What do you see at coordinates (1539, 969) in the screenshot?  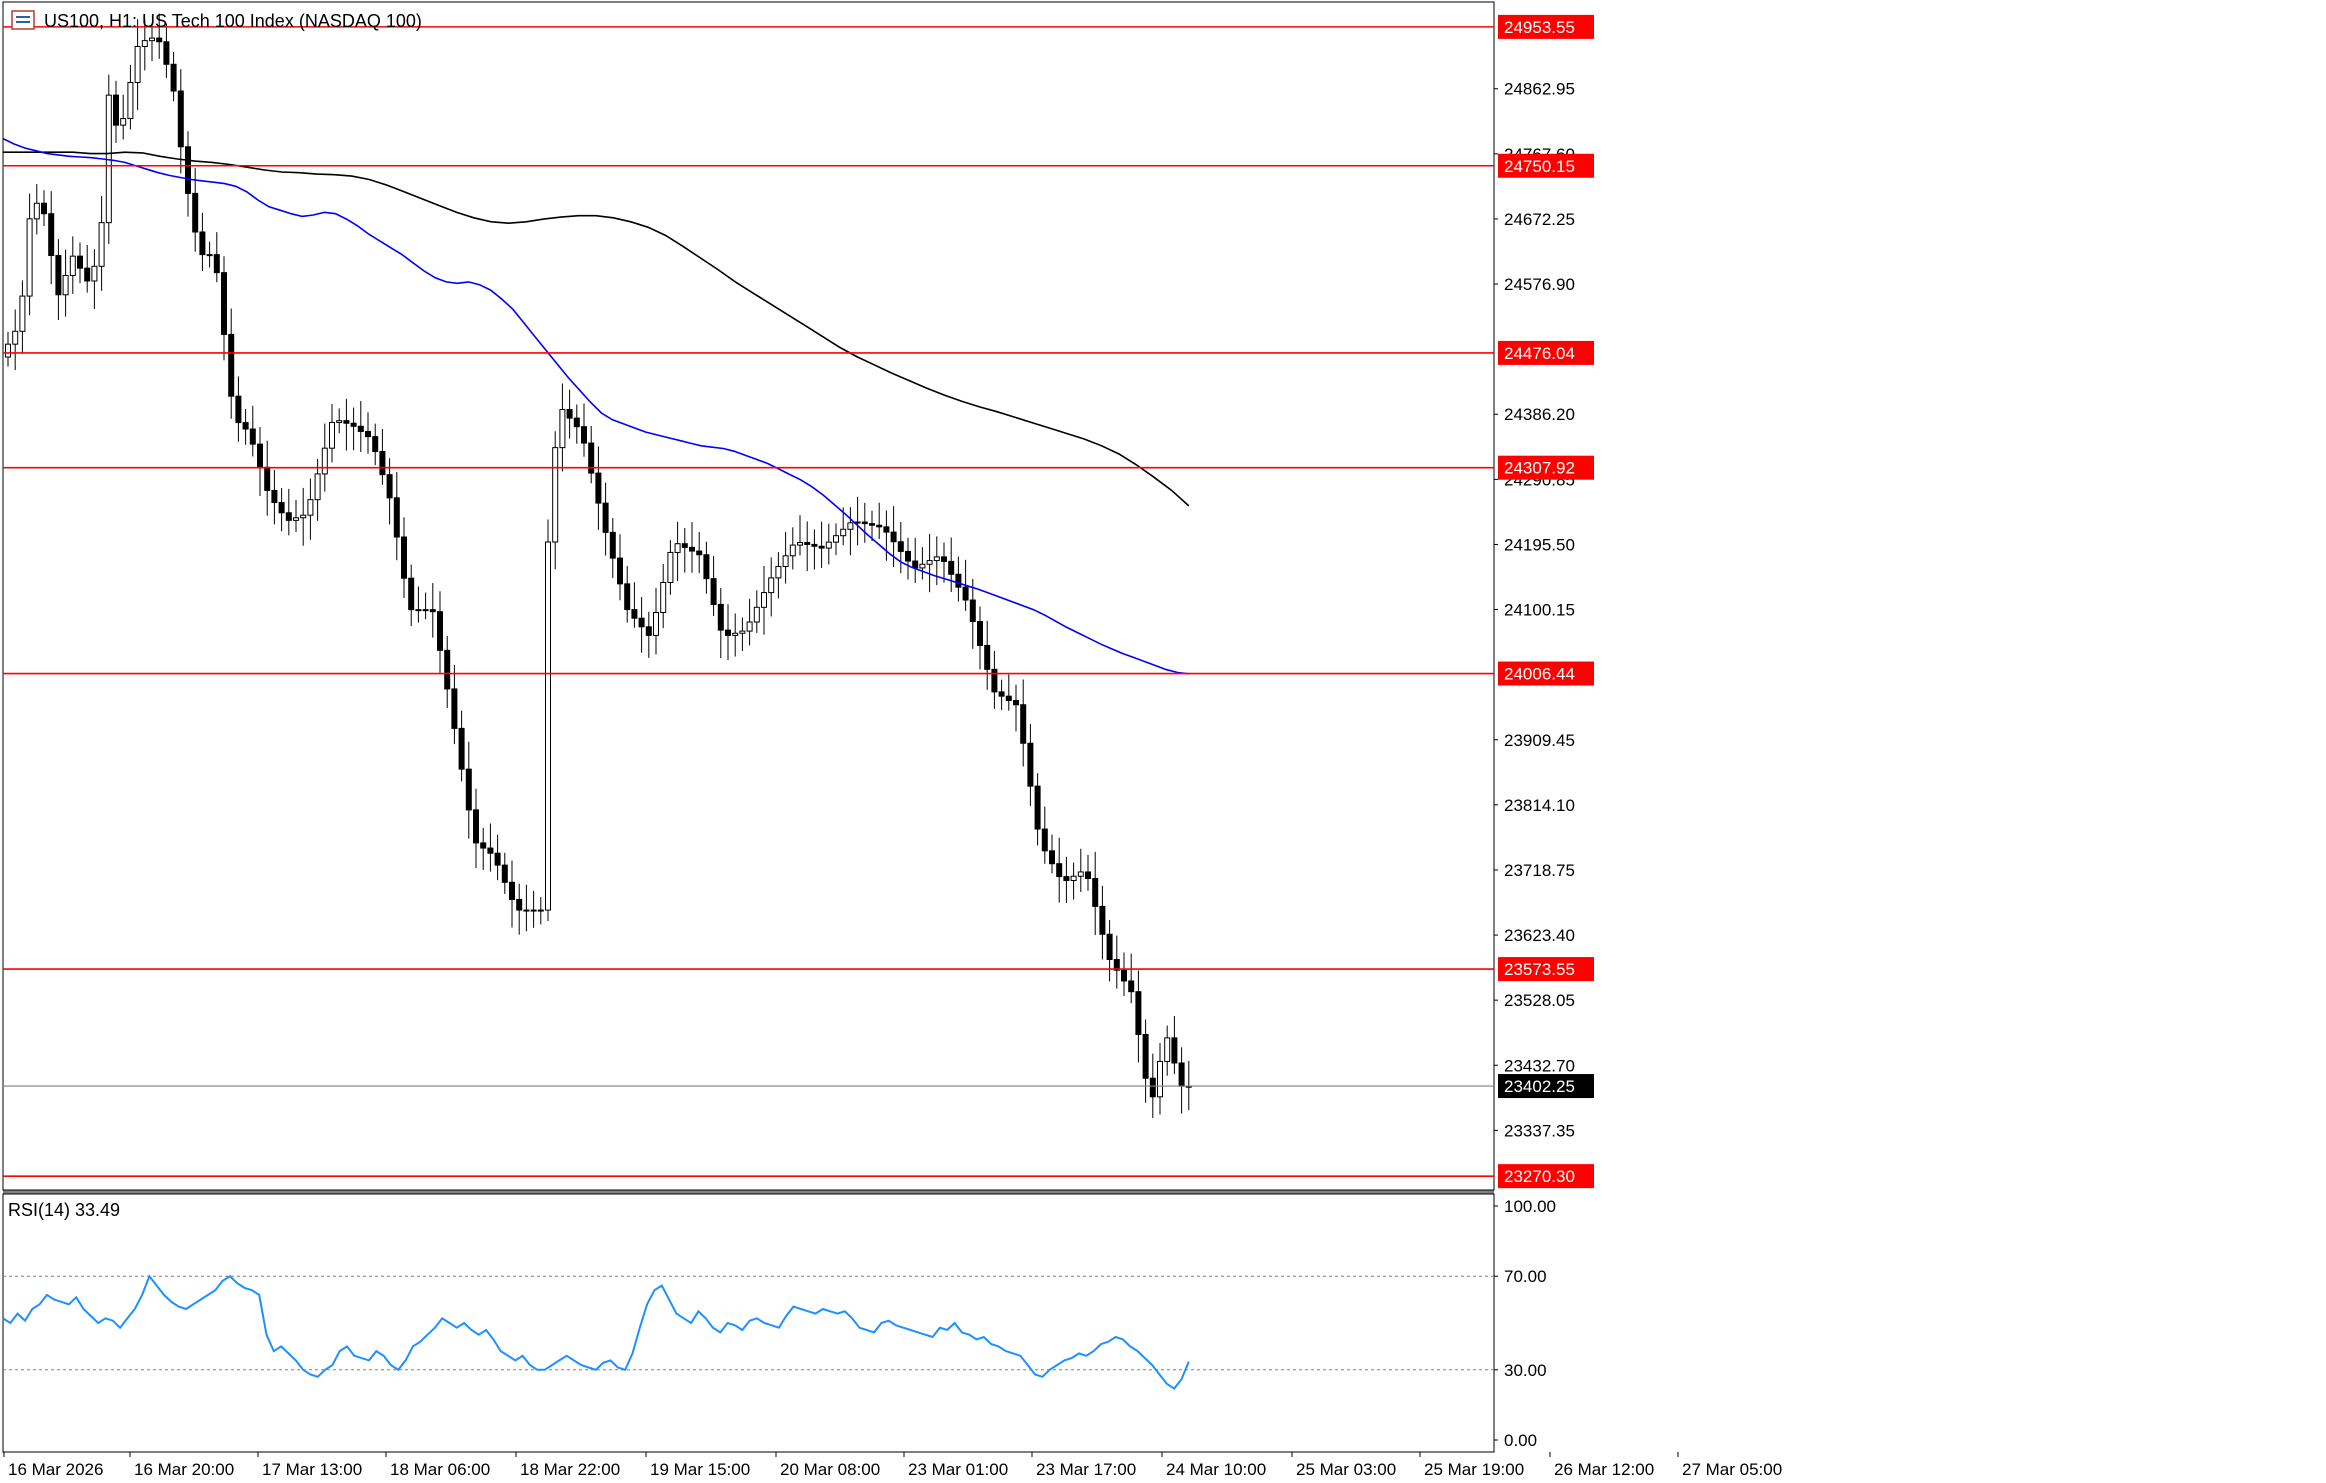 I see `level-label: 23573.55` at bounding box center [1539, 969].